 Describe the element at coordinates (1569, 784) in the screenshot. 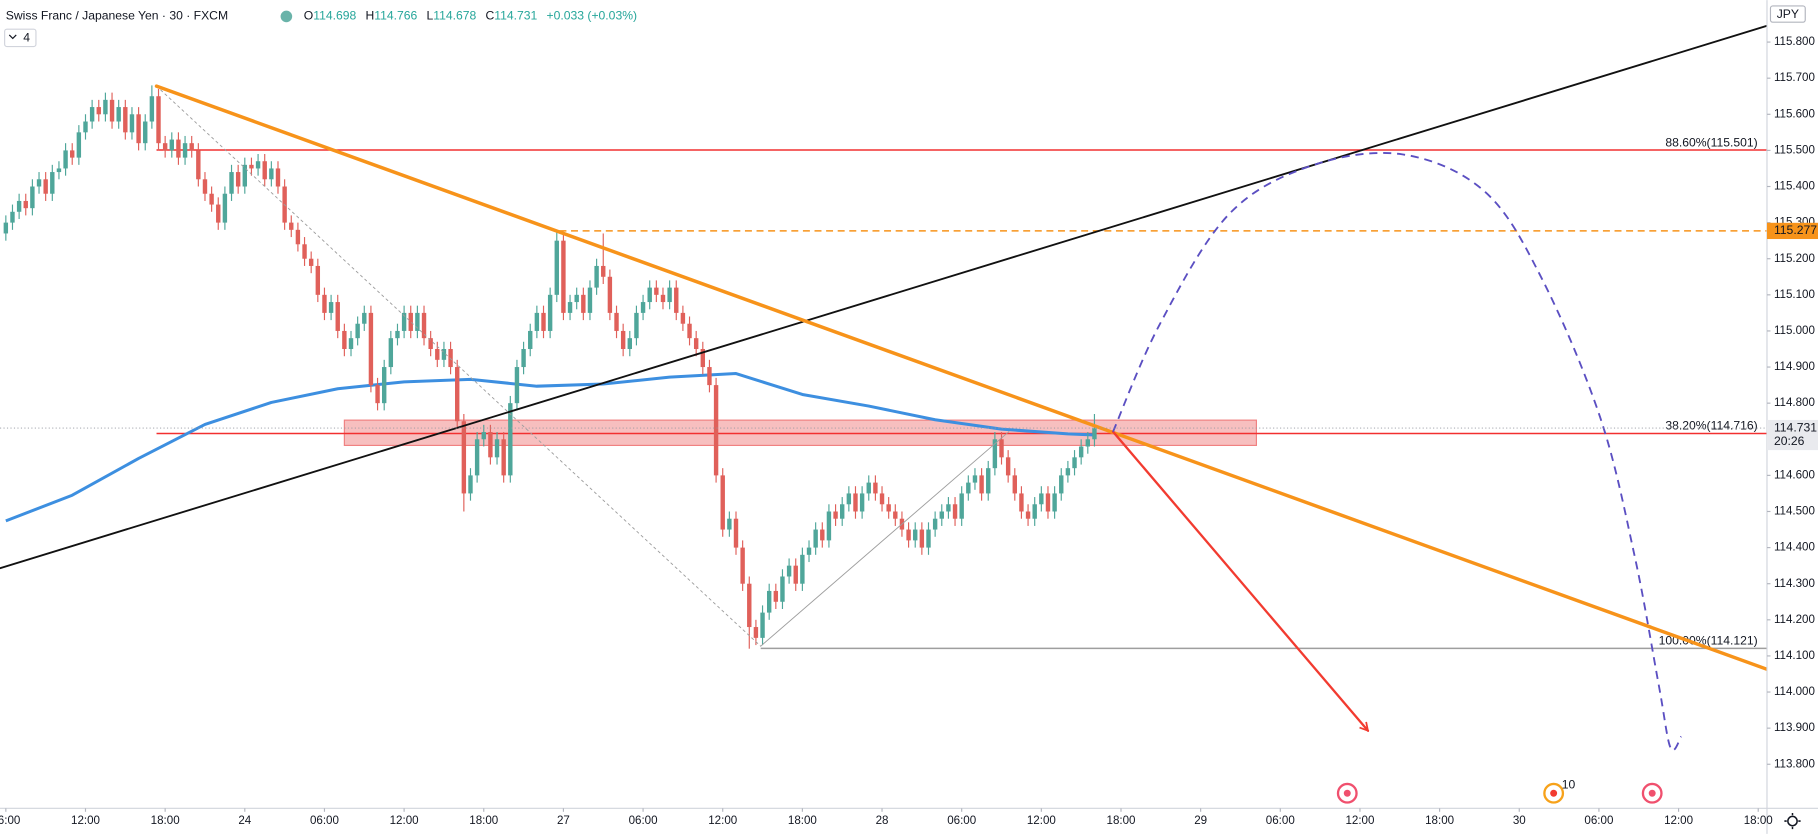

I see `event-count: 10` at that location.